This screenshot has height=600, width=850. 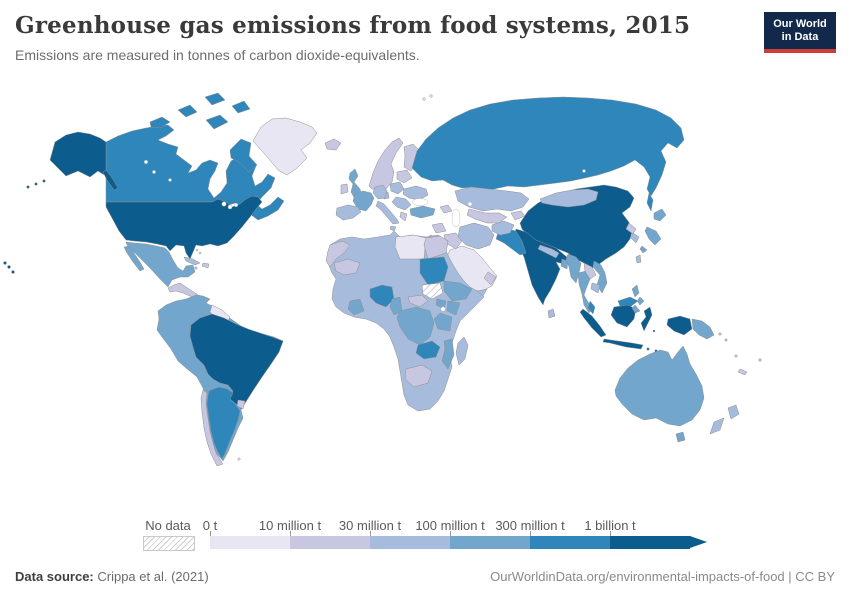 I want to click on country-nigeria, so click(x=382, y=296).